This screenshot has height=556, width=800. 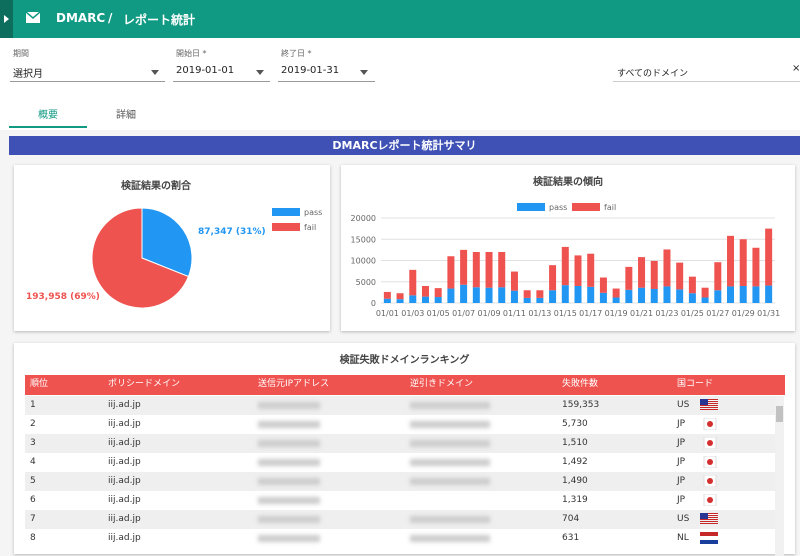 What do you see at coordinates (568, 181) in the screenshot?
I see `chart-title: 検証結果の傾向` at bounding box center [568, 181].